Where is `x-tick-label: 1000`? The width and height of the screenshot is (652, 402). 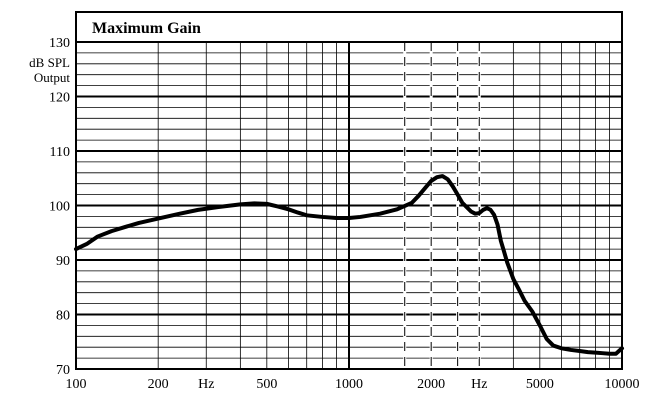
x-tick-label: 1000 is located at coordinates (349, 384).